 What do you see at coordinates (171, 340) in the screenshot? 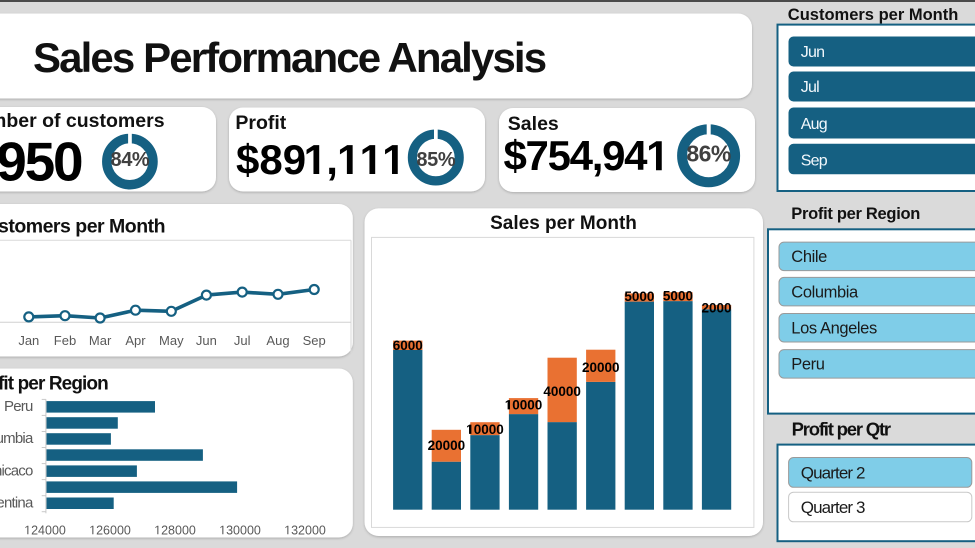
I see `svg-text: May` at bounding box center [171, 340].